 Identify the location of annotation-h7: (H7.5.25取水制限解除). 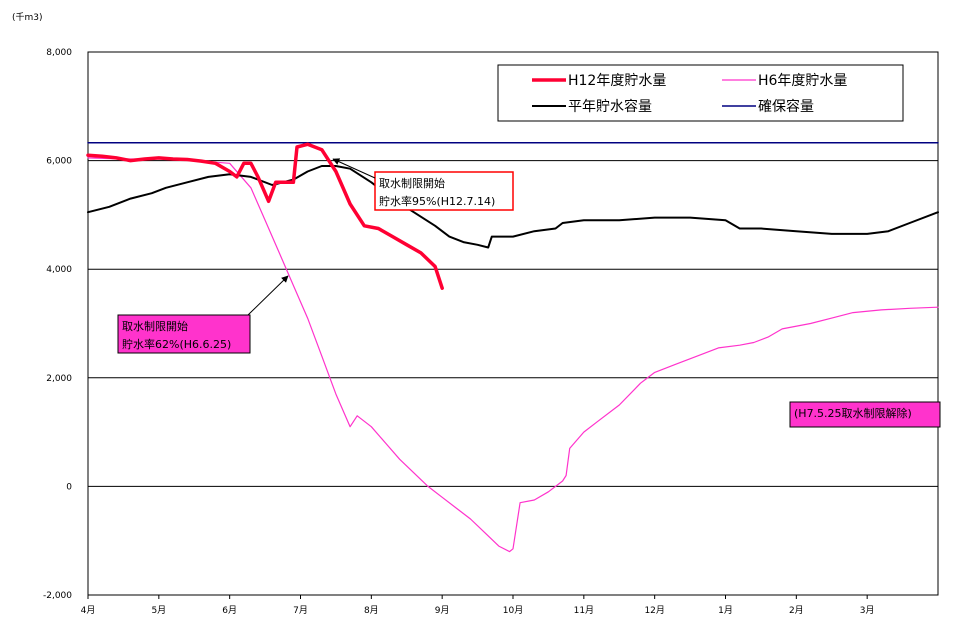
(865, 414).